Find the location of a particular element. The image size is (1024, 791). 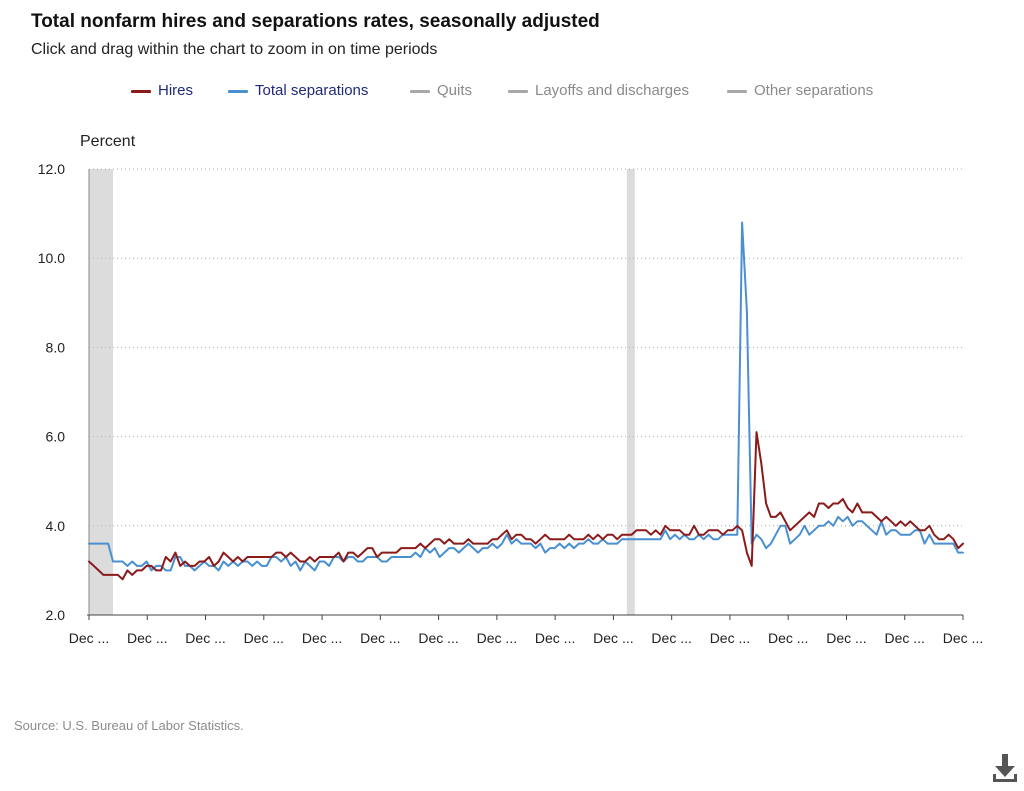

legend-item-total-separations: Total separations is located at coordinates (305, 92).